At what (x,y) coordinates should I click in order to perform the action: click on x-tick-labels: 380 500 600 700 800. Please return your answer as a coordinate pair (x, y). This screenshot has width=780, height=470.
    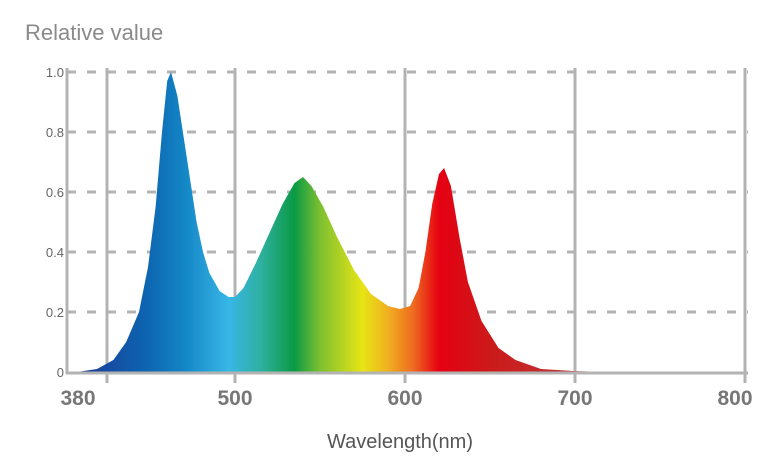
    Looking at the image, I should click on (406, 398).